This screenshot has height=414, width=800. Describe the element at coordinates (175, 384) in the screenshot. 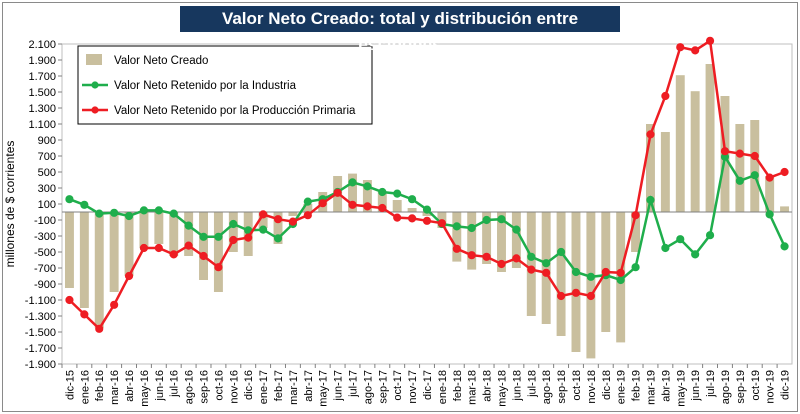

I see `x-tick-label: jul-16` at that location.